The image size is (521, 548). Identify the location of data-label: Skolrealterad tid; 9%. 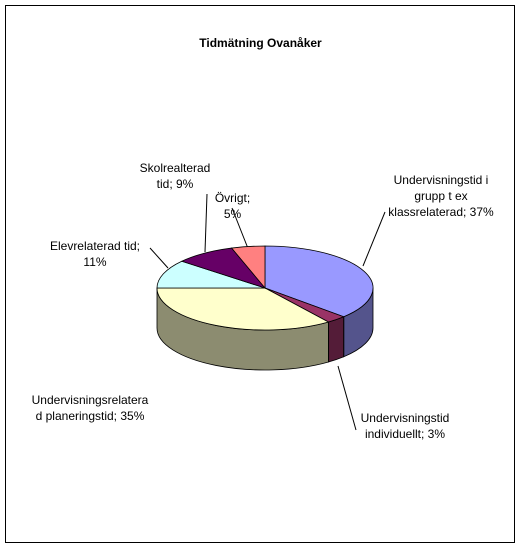
(175, 176).